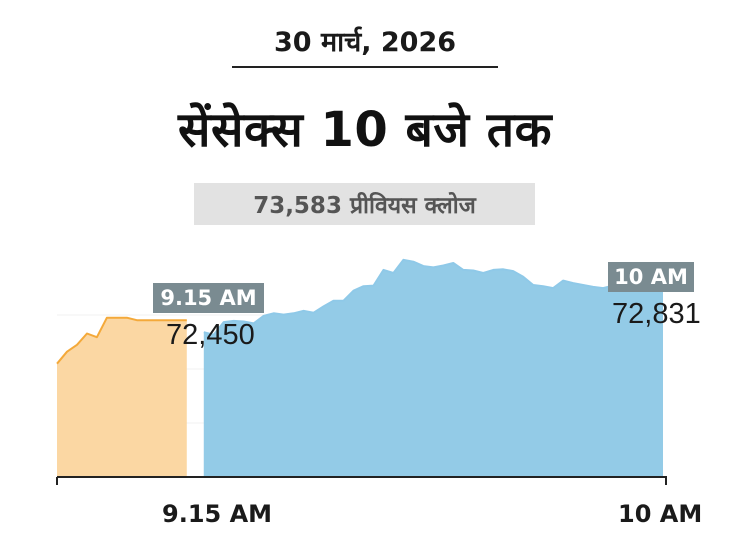  What do you see at coordinates (656, 314) in the screenshot?
I see `end-value-label: 72,831` at bounding box center [656, 314].